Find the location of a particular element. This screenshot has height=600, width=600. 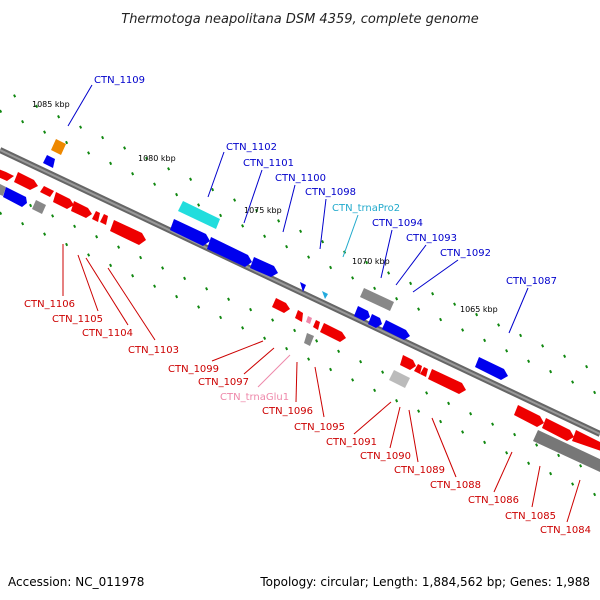

gene-feature-trnapro2b is located at coordinates (325, 295).